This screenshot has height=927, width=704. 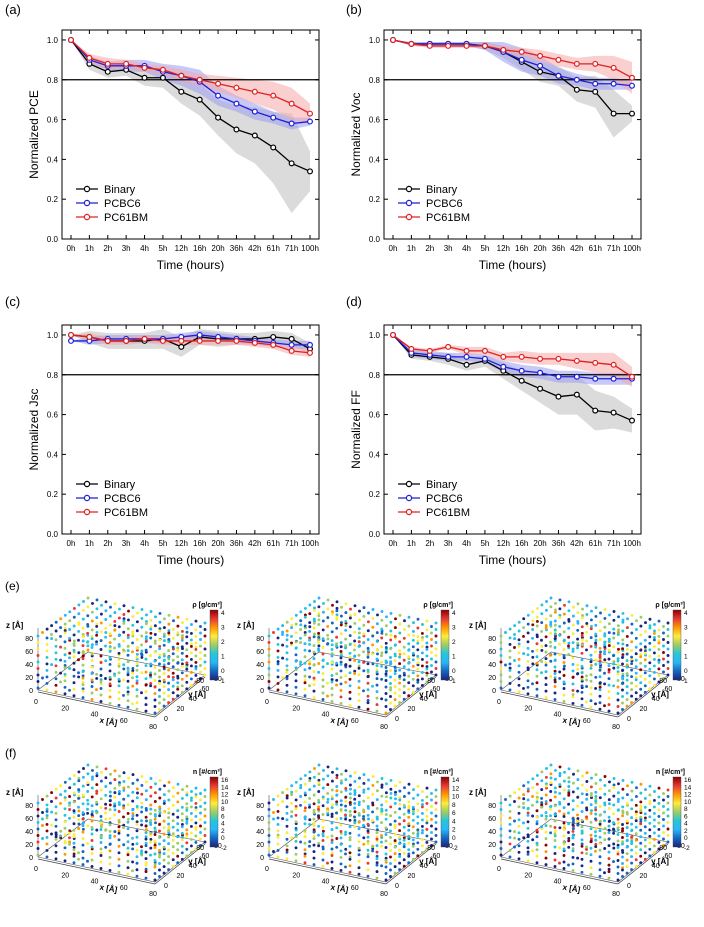 What do you see at coordinates (558, 543) in the screenshot?
I see `x-tick-label: 36h` at bounding box center [558, 543].